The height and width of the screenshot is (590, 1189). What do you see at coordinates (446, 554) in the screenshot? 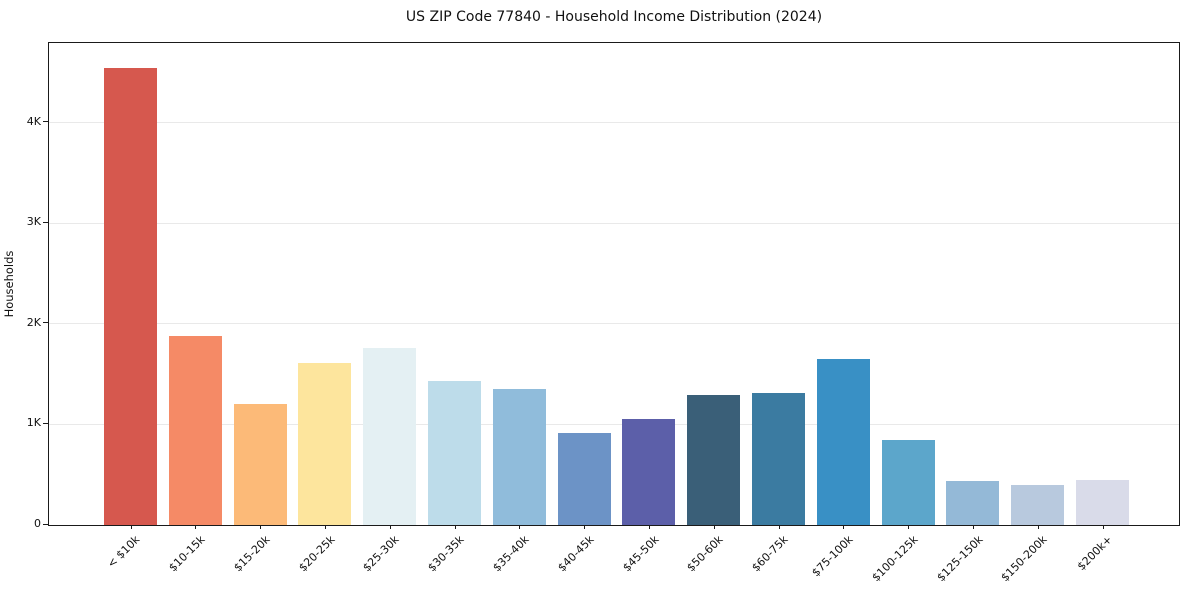
I see `x-tick-label-5: $30-35k` at bounding box center [446, 554].